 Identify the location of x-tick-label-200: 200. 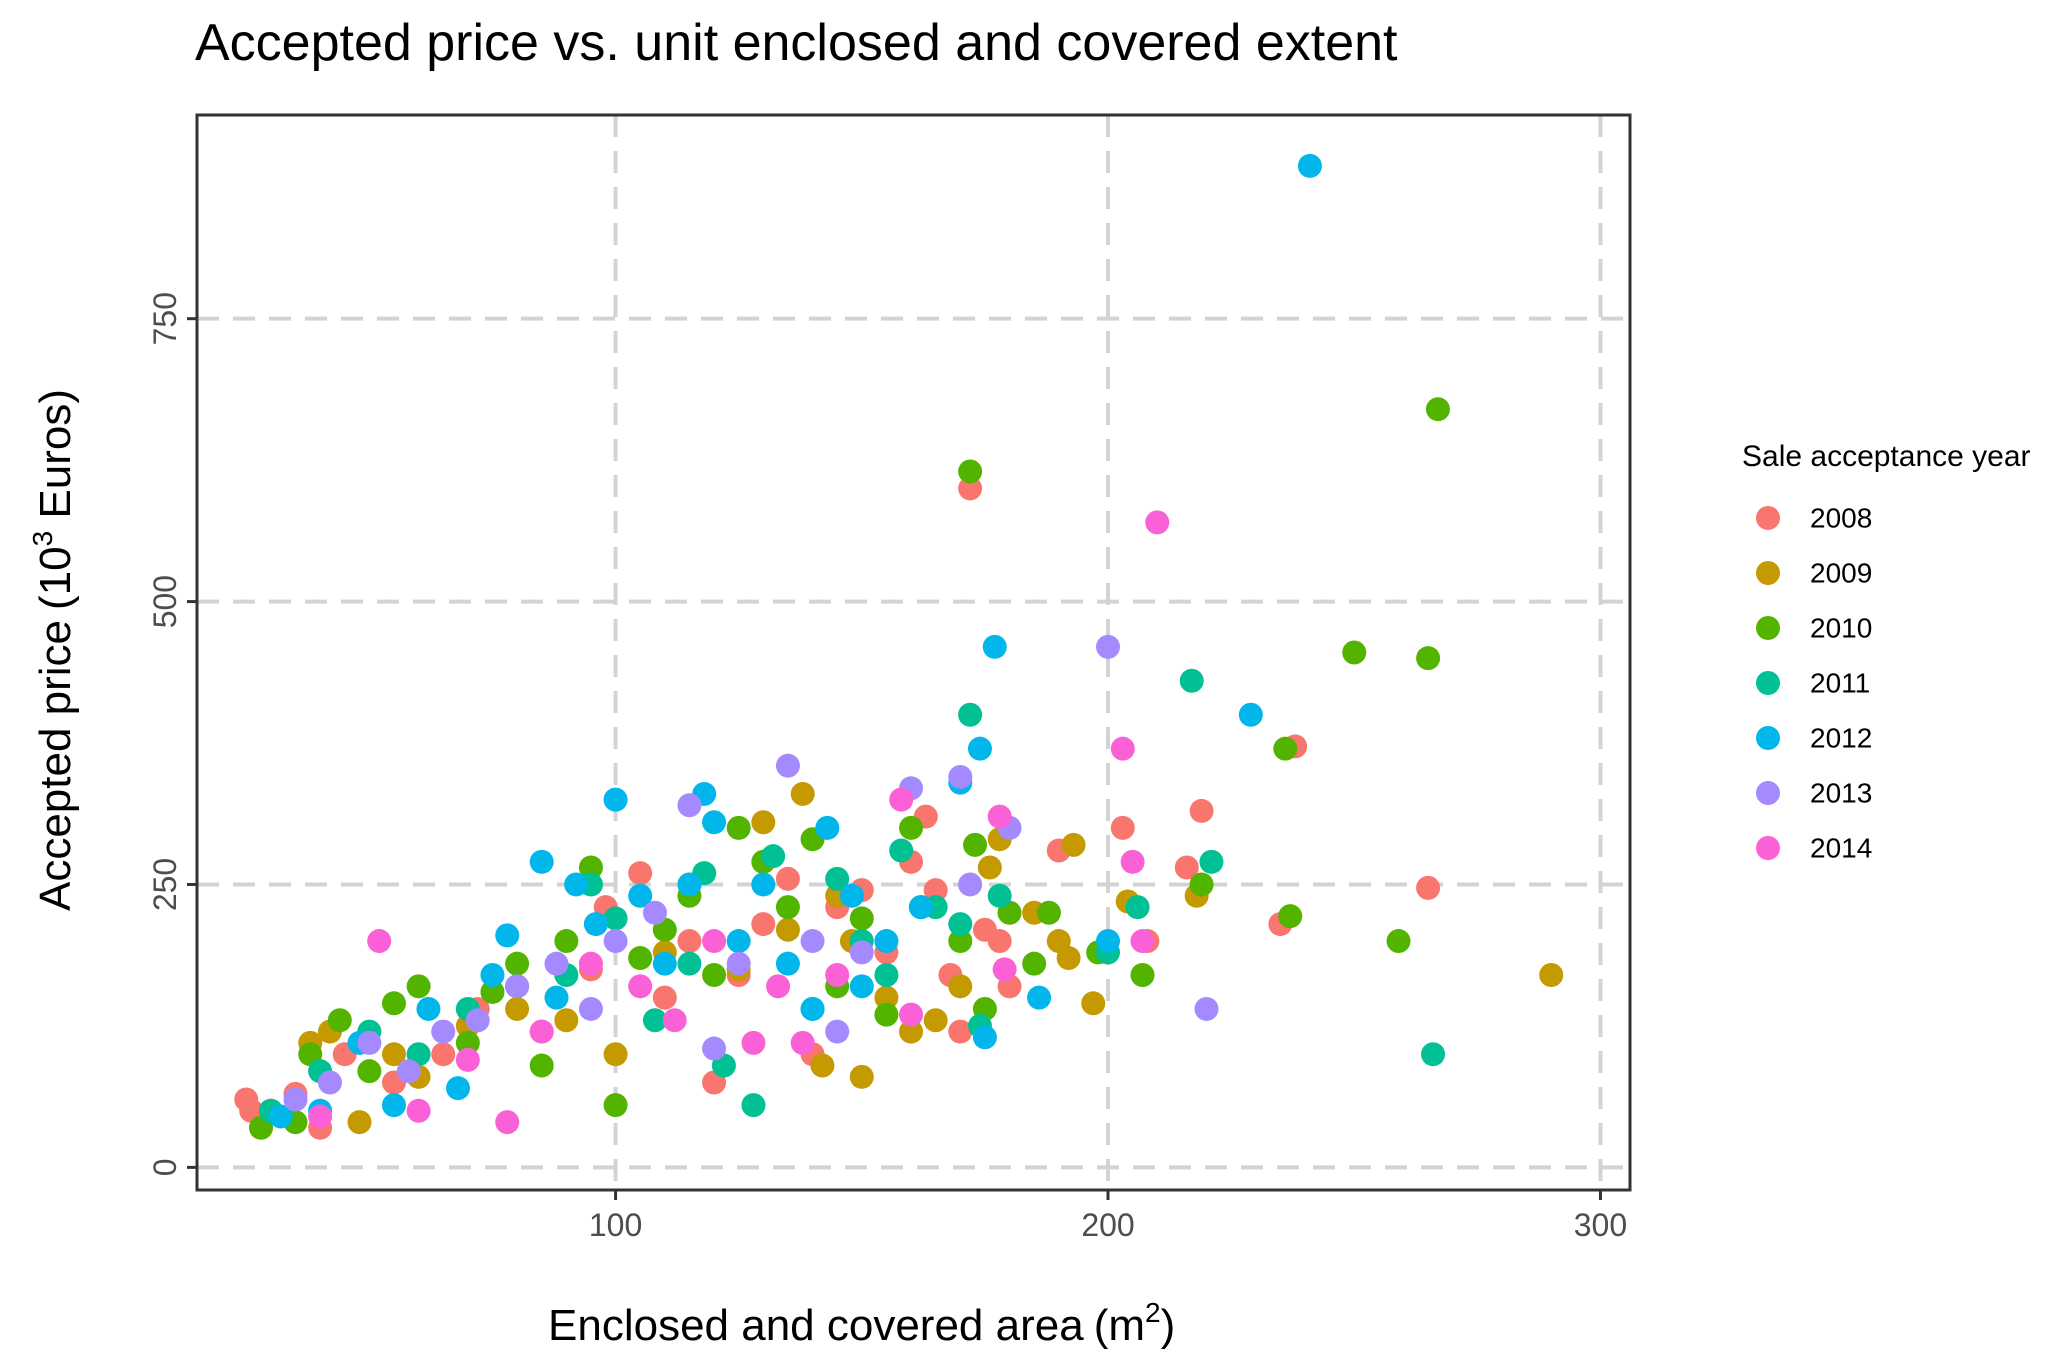
(1107, 1225).